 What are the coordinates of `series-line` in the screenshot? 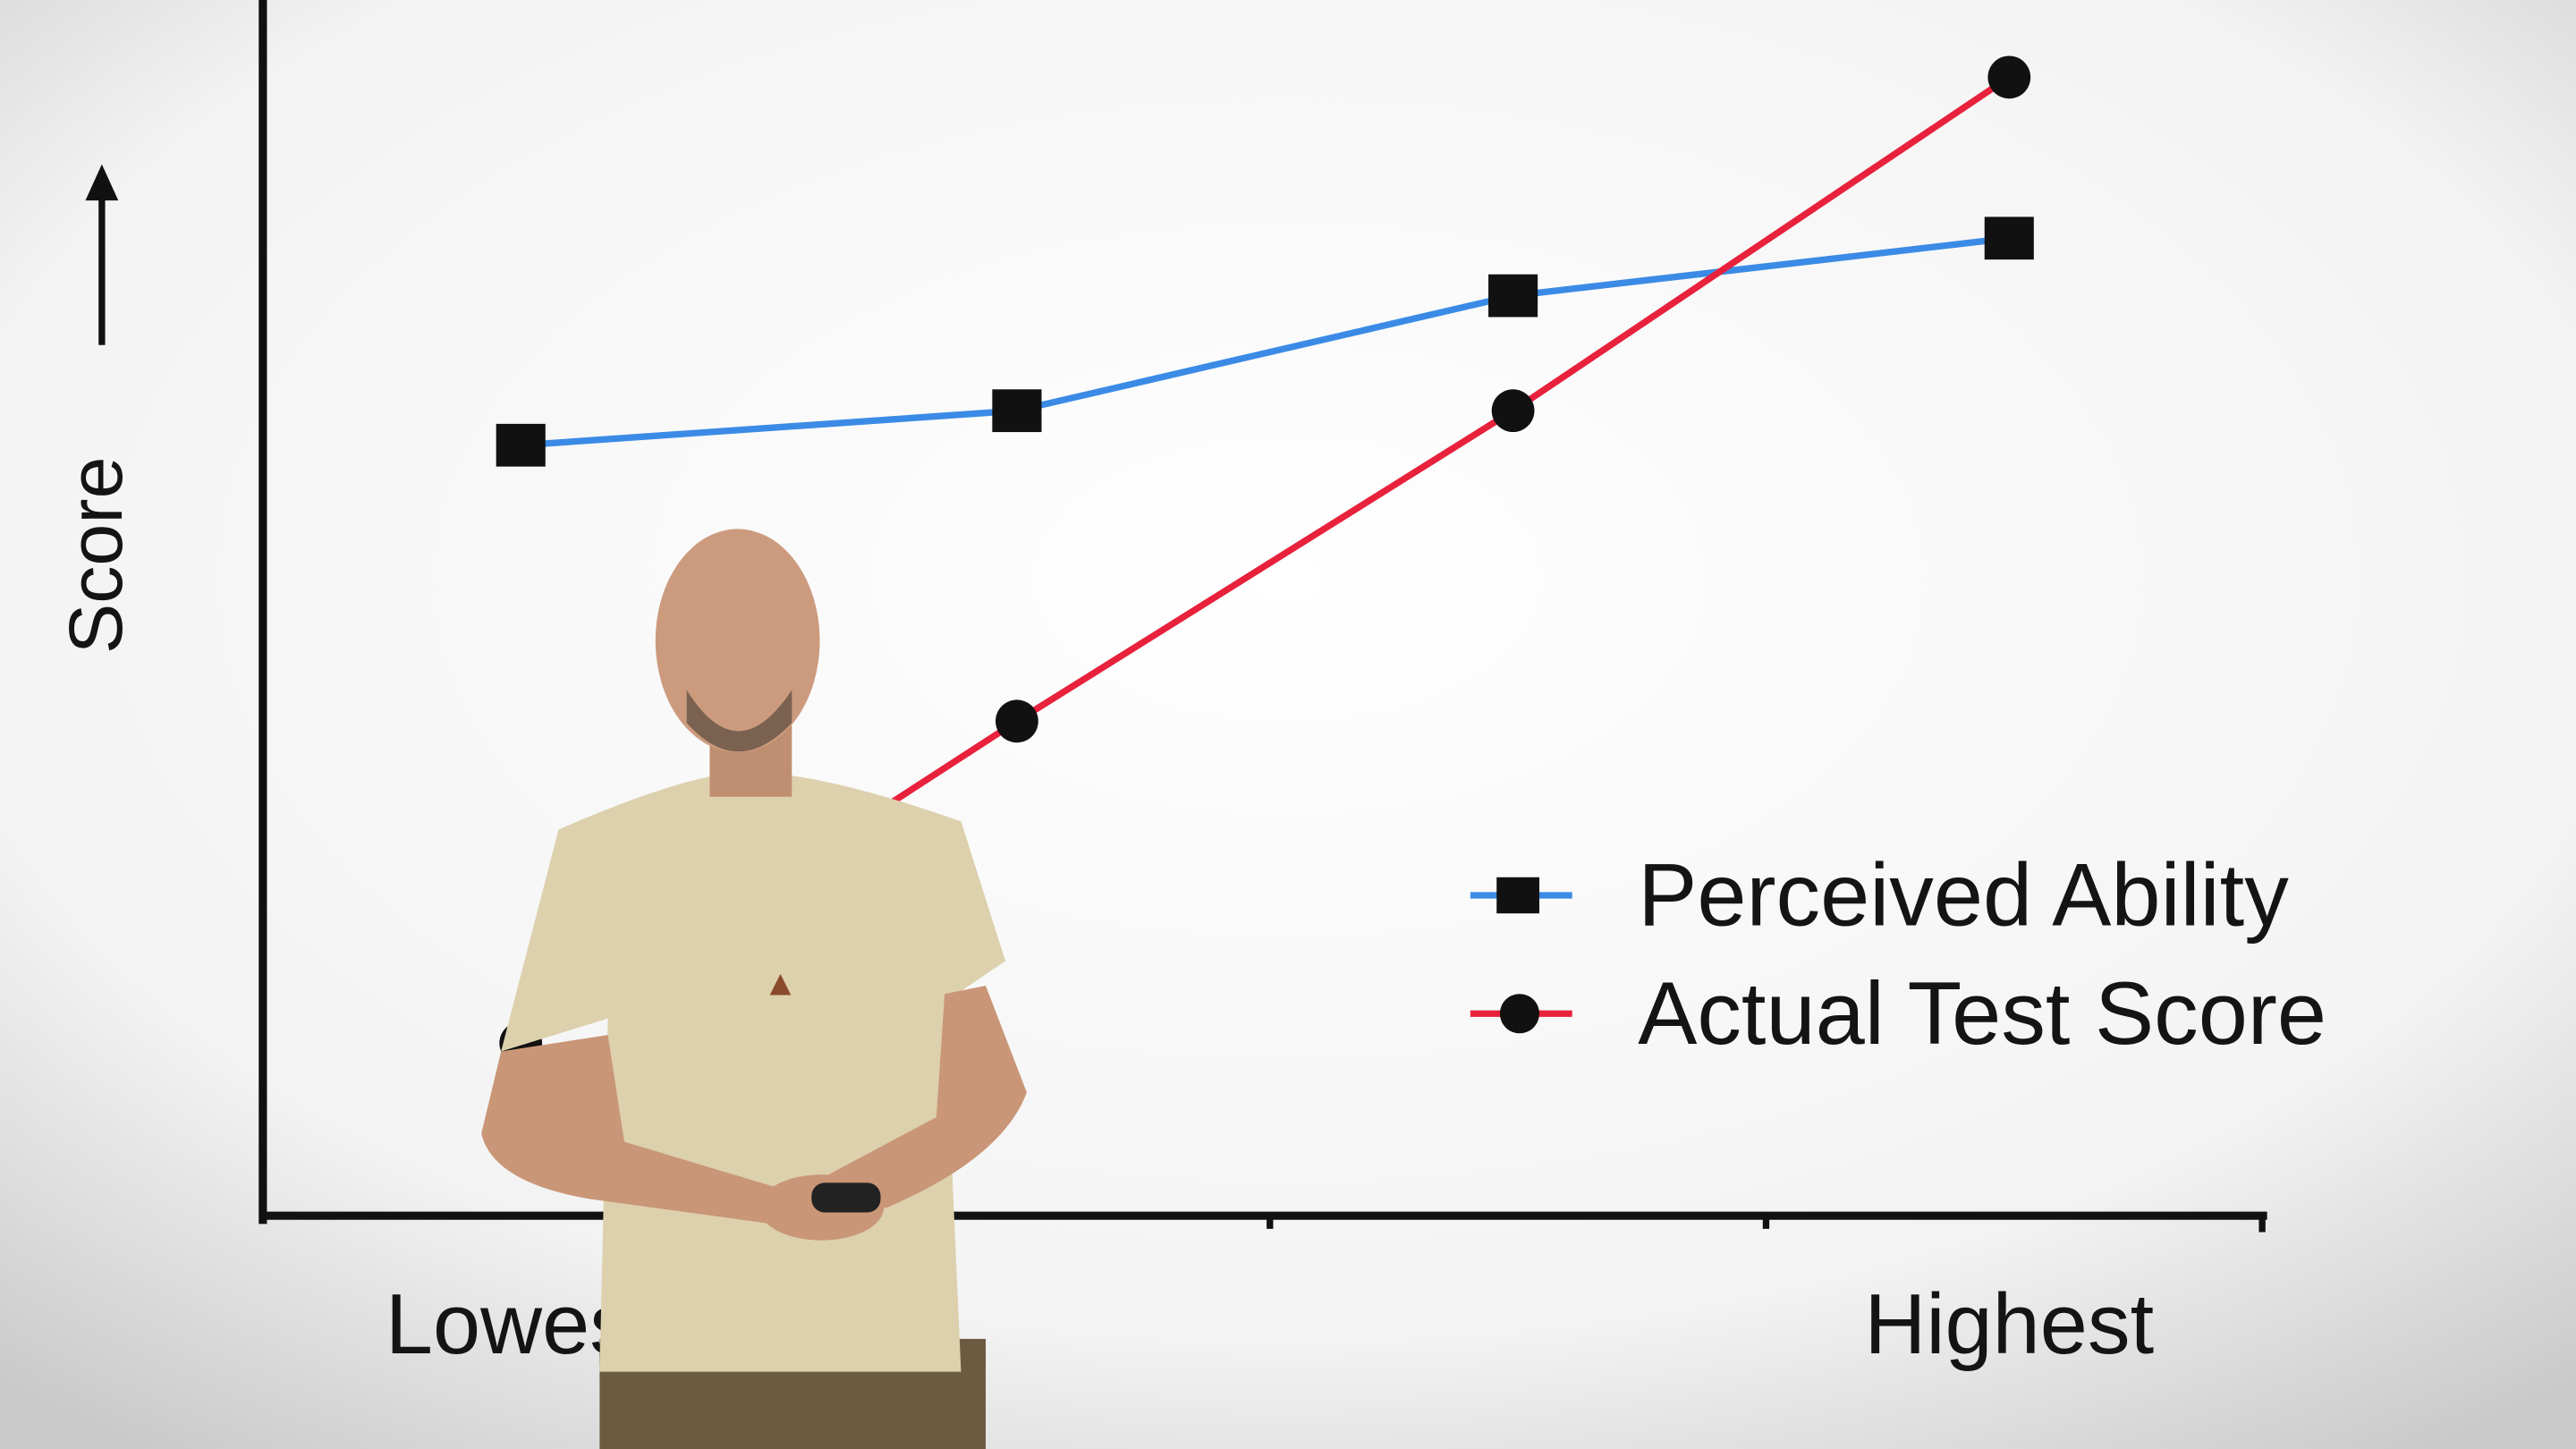 It's located at (1265, 341).